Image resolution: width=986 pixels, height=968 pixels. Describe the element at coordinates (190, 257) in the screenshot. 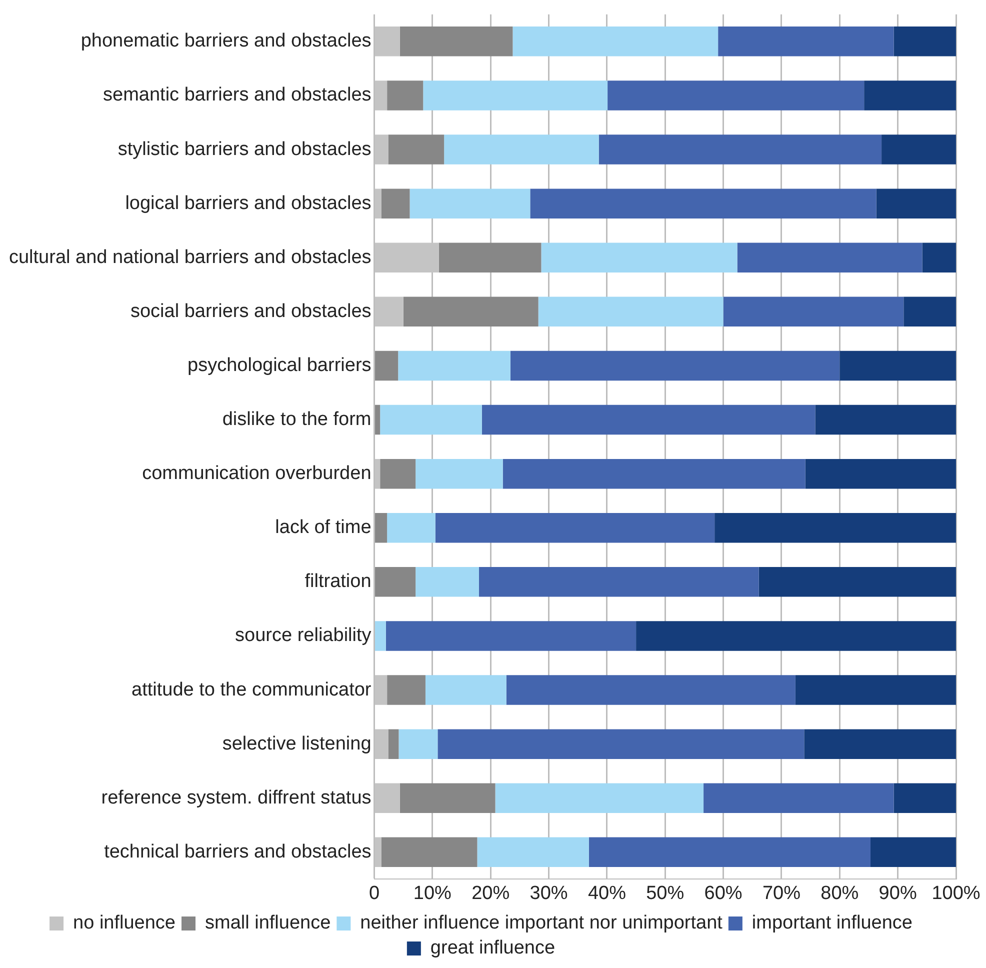

I see `y-tick-label: cultural and national barriers and obstacles` at that location.